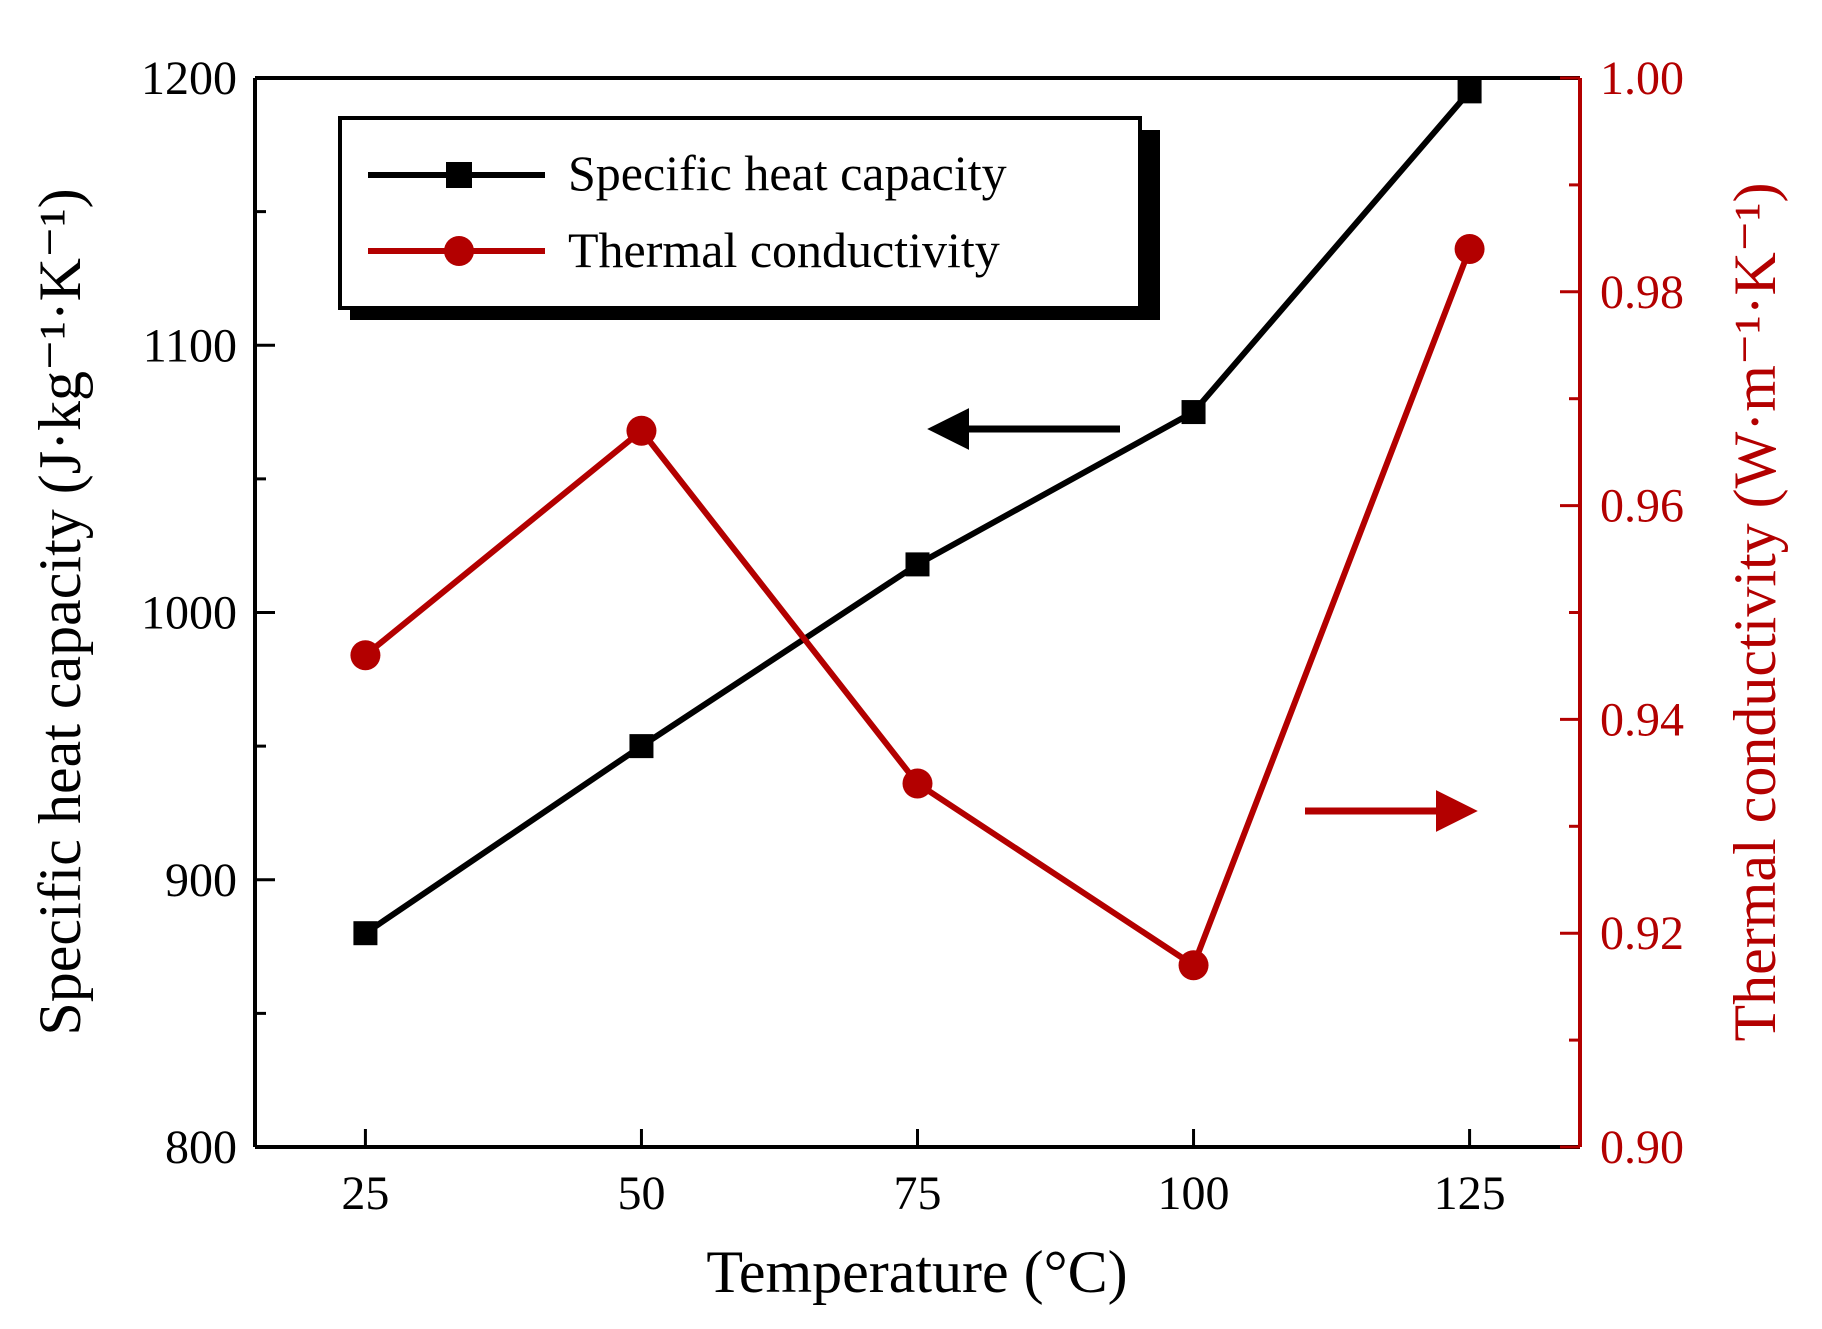  I want to click on x-tick-label: 100, so click(1194, 1193).